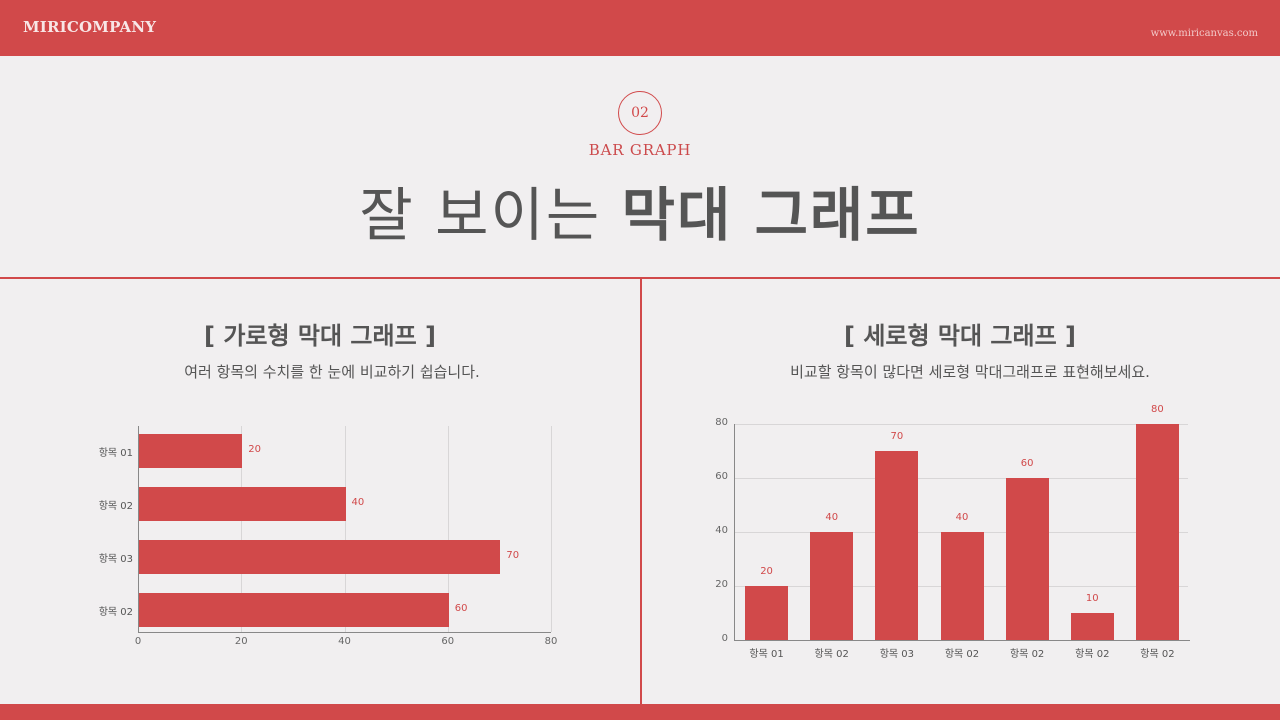 The height and width of the screenshot is (720, 1280). What do you see at coordinates (332, 372) in the screenshot?
I see `left-panel-description: 여러 항목의 수치를 한 눈에 비교하기 쉽습니다.` at bounding box center [332, 372].